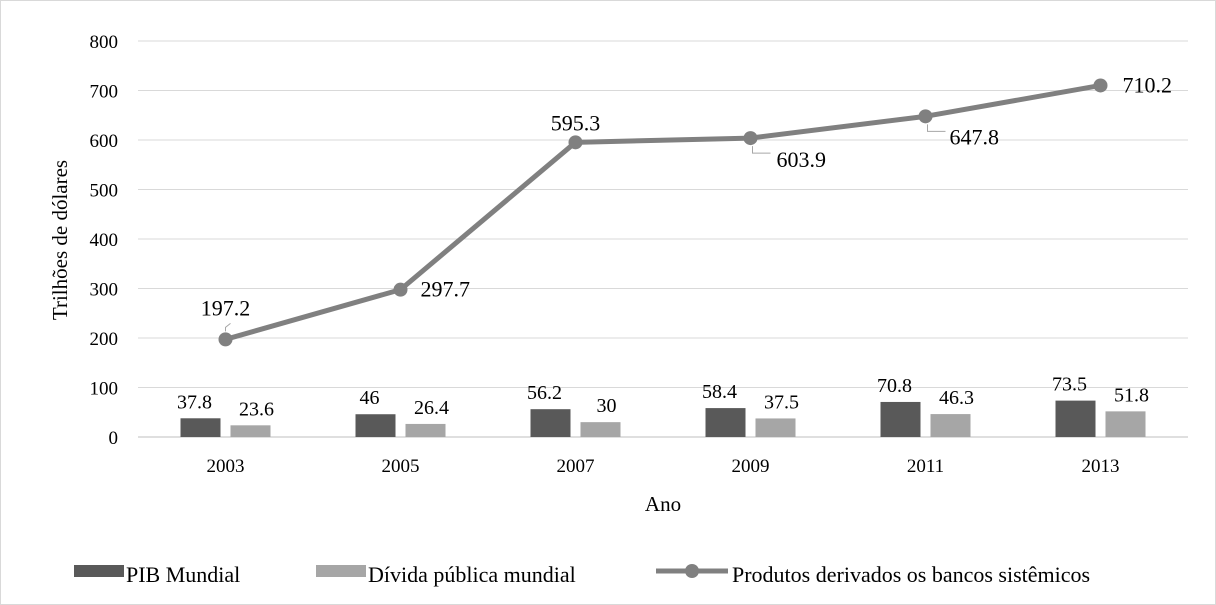  I want to click on x-tick-label: 2009, so click(751, 466).